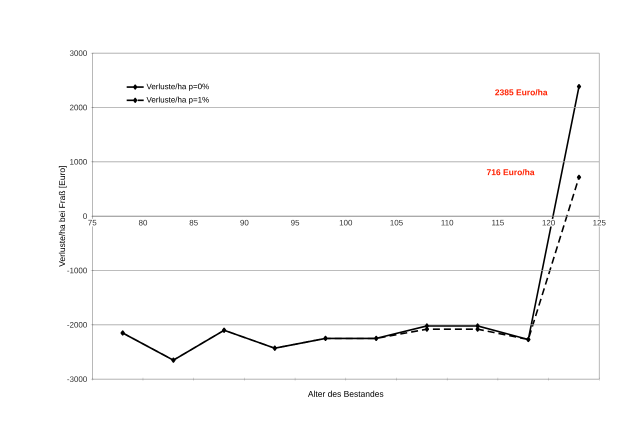  What do you see at coordinates (510, 172) in the screenshot?
I see `annotation: 716 Euro/ha` at bounding box center [510, 172].